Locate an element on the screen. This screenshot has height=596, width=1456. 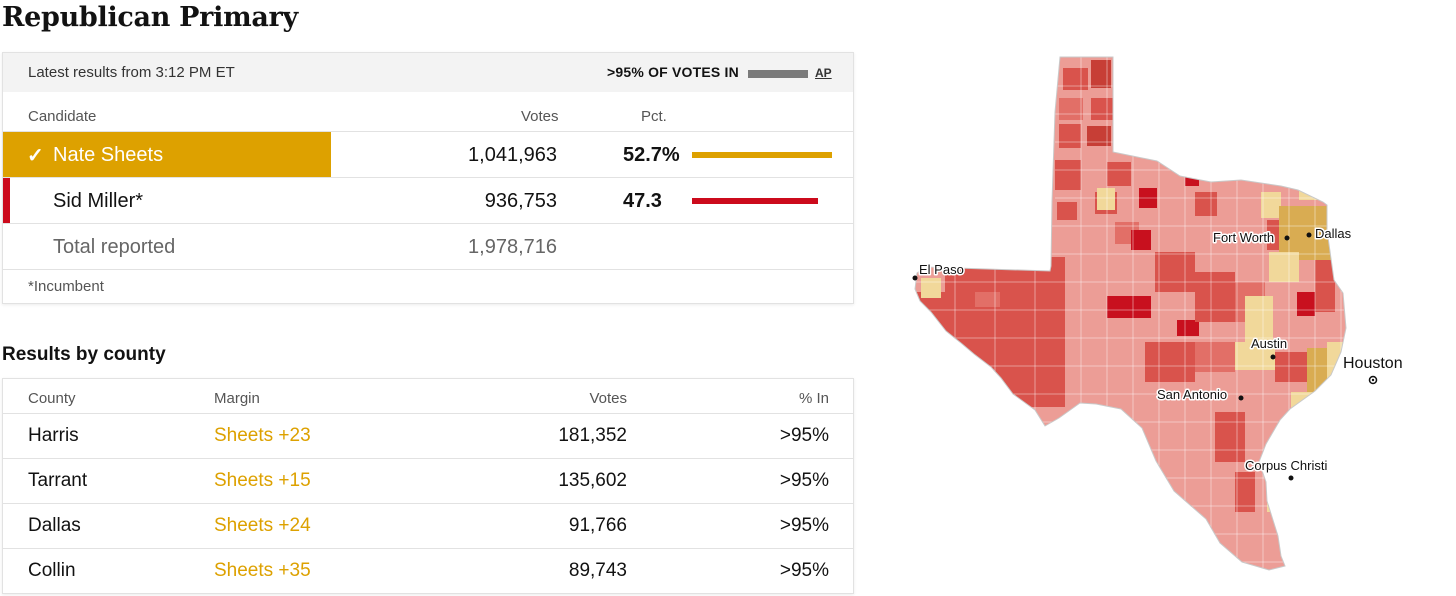
candidate-column-header: Candidate is located at coordinates (62, 116).